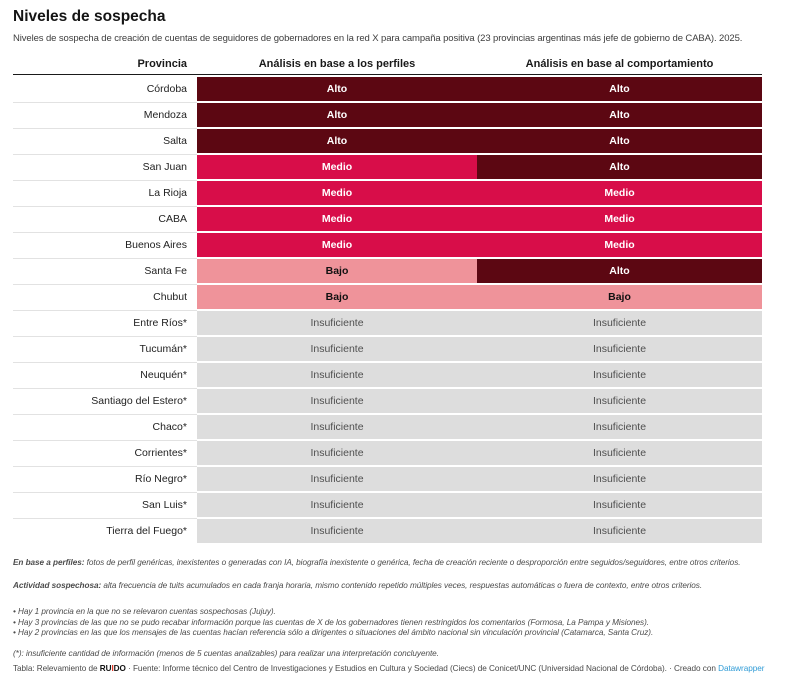  I want to click on province-cell: Chubut, so click(105, 296).